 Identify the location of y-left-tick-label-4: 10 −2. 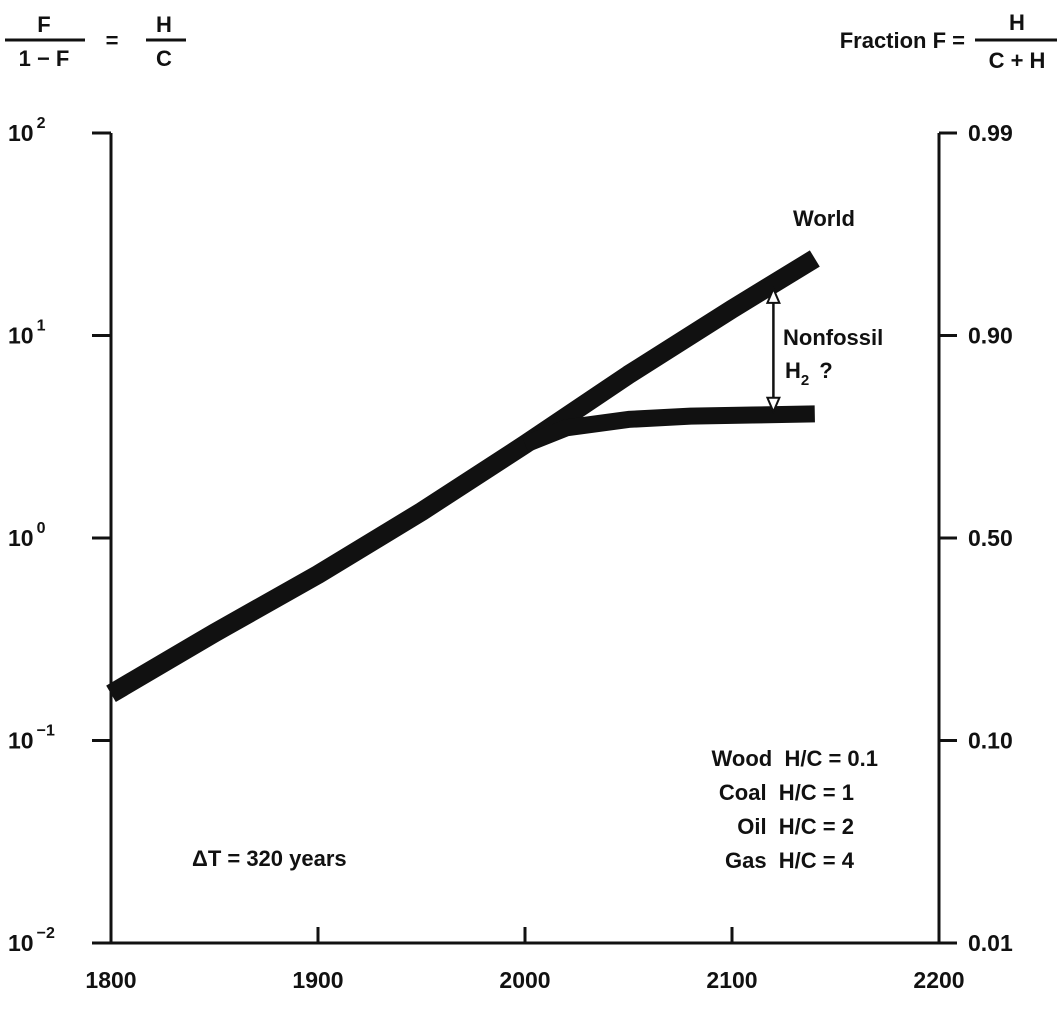
(31, 940).